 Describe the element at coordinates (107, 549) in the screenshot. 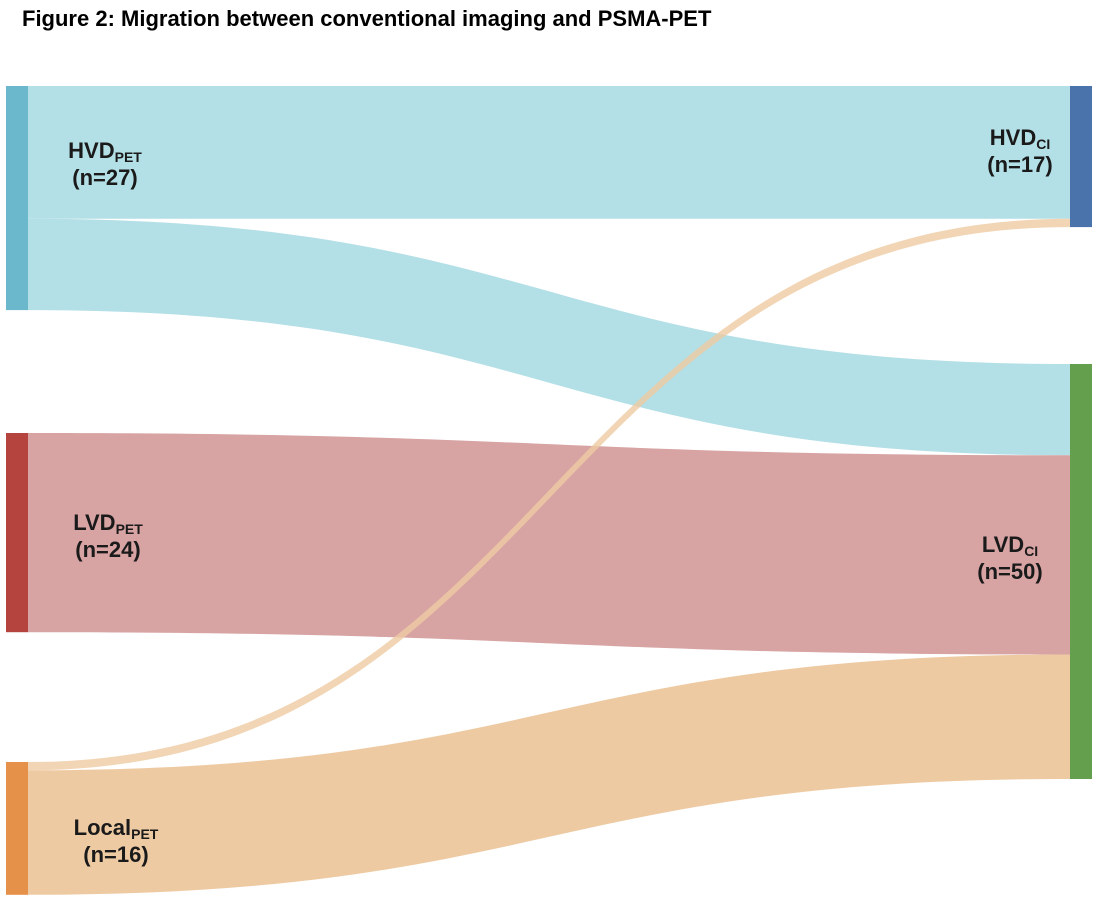

I see `node-count-text: (n=24)` at that location.